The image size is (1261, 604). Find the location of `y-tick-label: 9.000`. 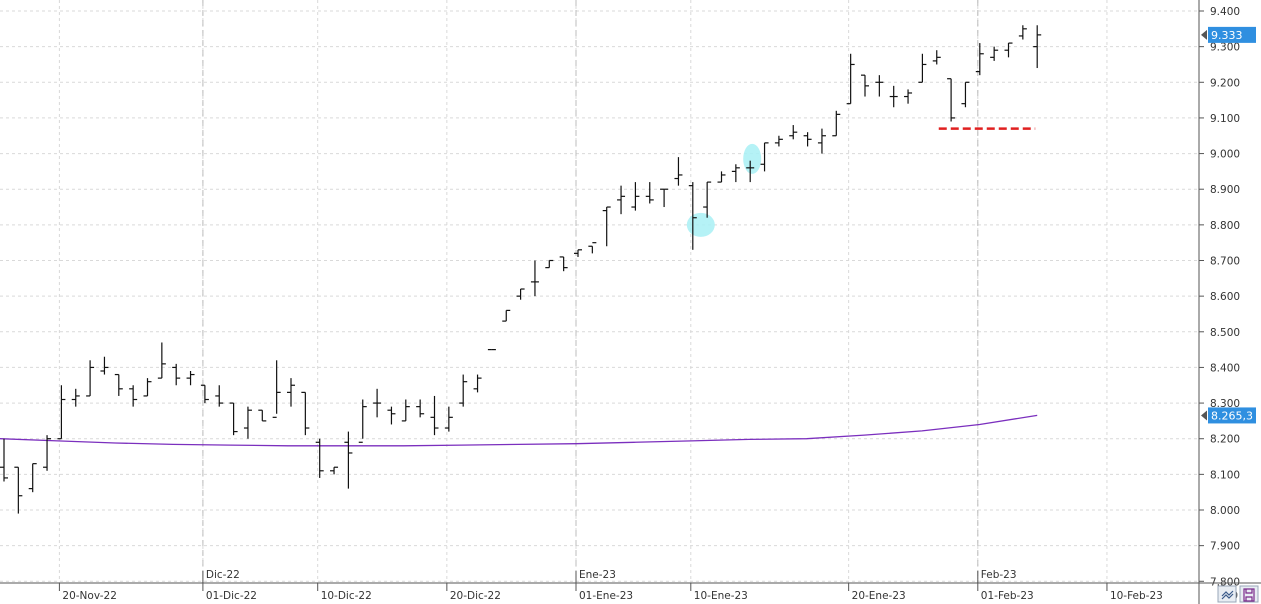

y-tick-label: 9.000 is located at coordinates (1225, 155).